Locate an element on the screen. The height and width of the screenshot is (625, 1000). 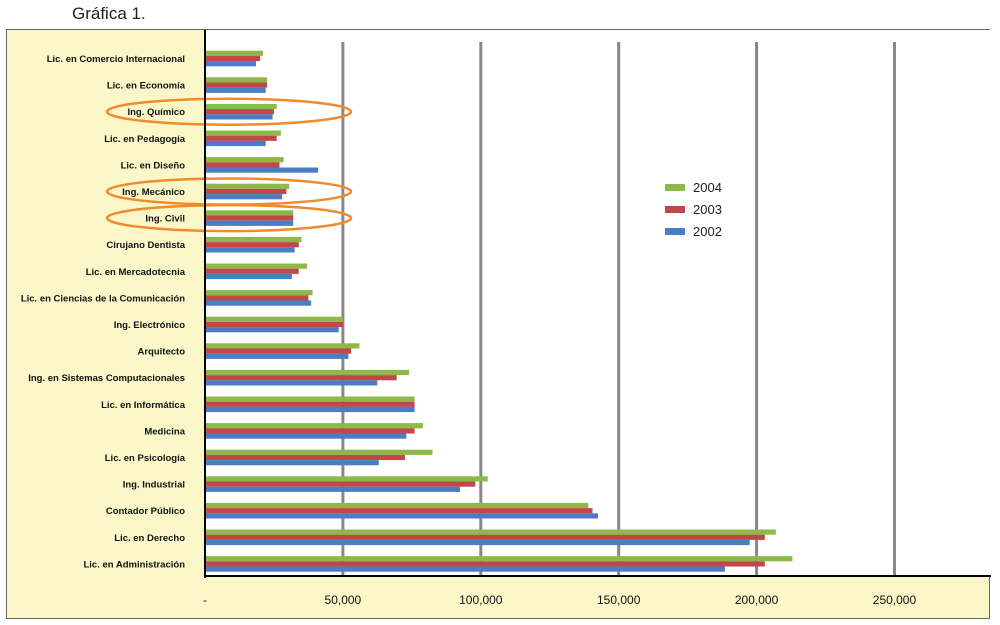
legend-label-2004: 2004 is located at coordinates (707, 187).